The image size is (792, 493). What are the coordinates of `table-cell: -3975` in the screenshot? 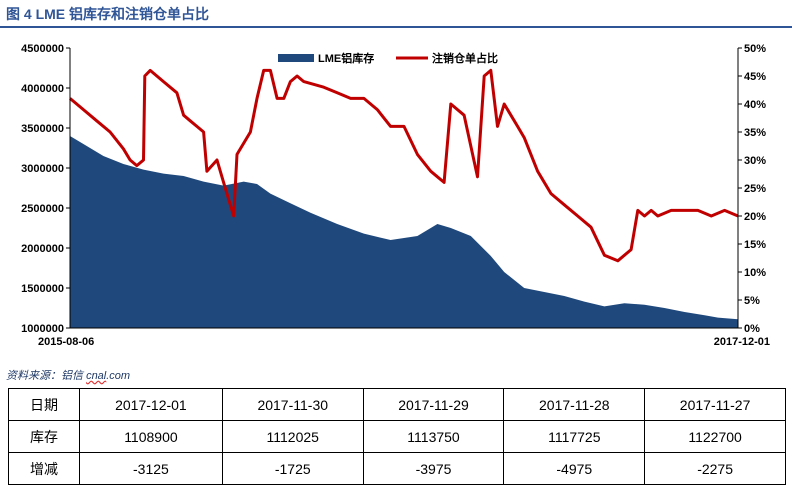 It's located at (433, 468).